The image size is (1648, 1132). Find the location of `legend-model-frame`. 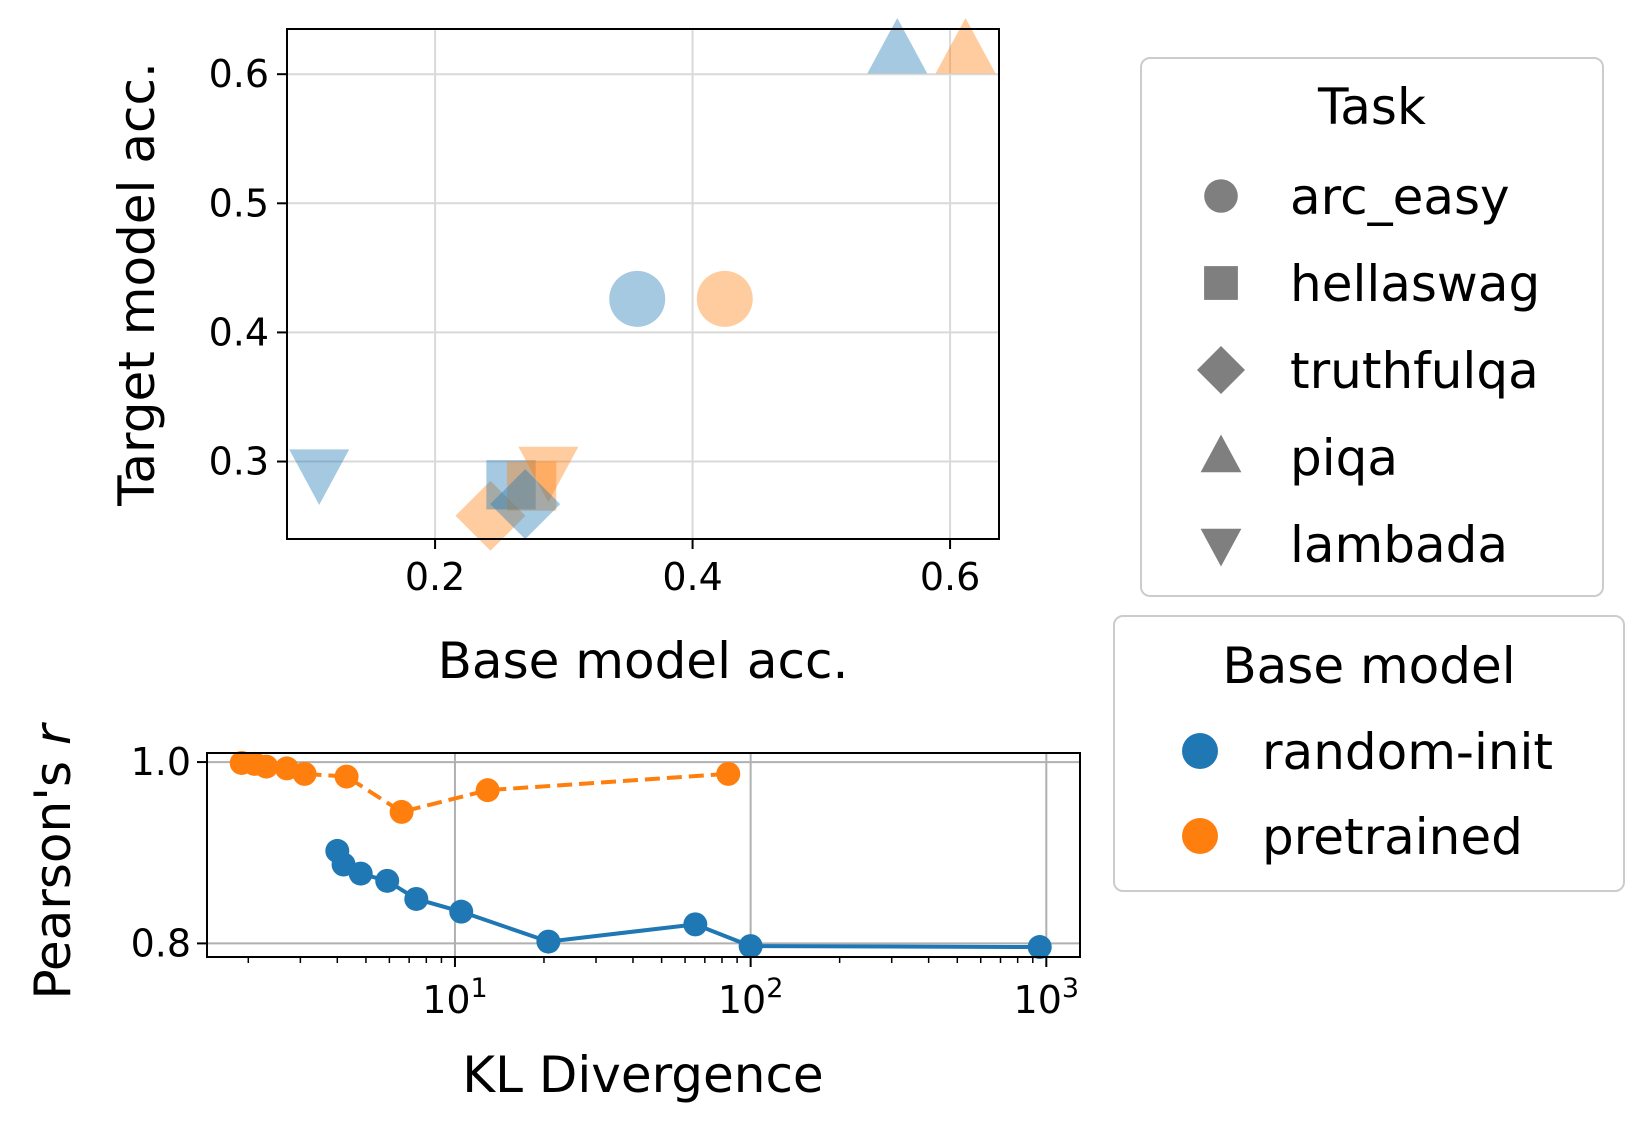

legend-model-frame is located at coordinates (1369, 753).